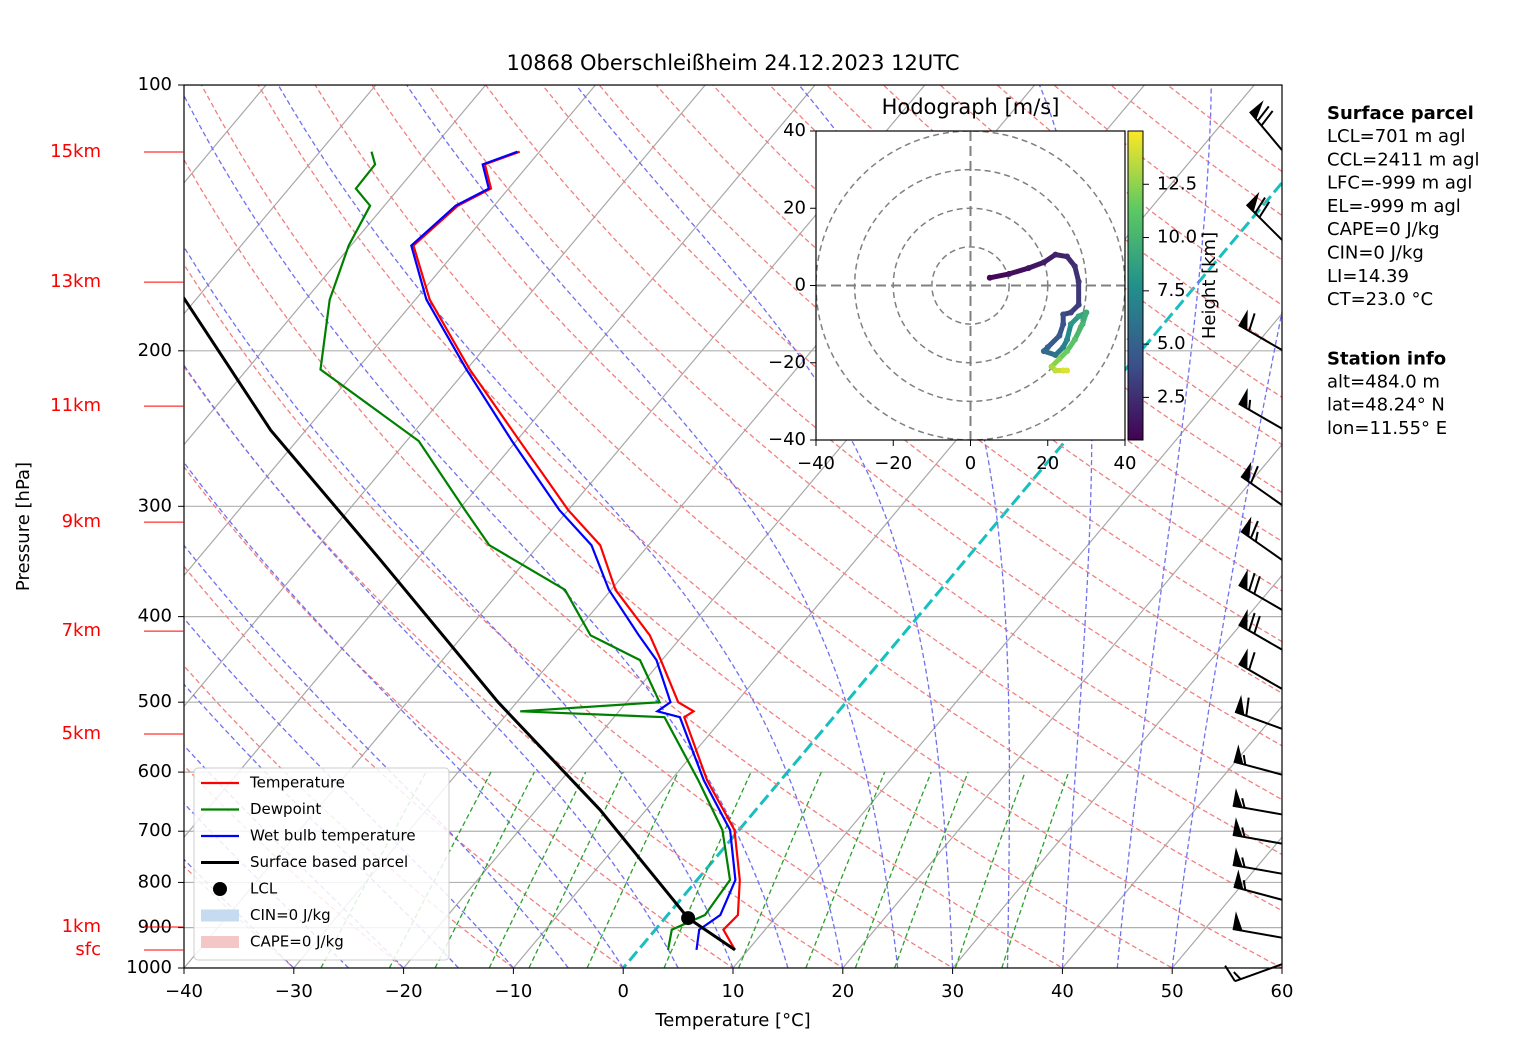 The height and width of the screenshot is (1054, 1517). Describe the element at coordinates (81, 733) in the screenshot. I see `height-label: 5km` at that location.